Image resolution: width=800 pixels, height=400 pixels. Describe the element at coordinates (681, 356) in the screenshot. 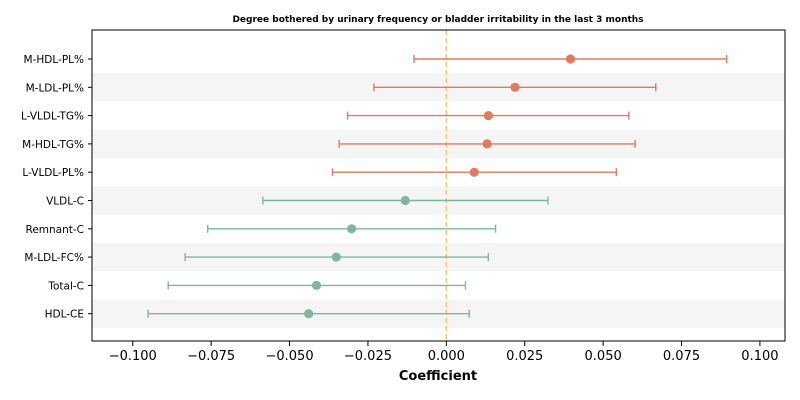

I see `x-tick-label: 0.075` at that location.